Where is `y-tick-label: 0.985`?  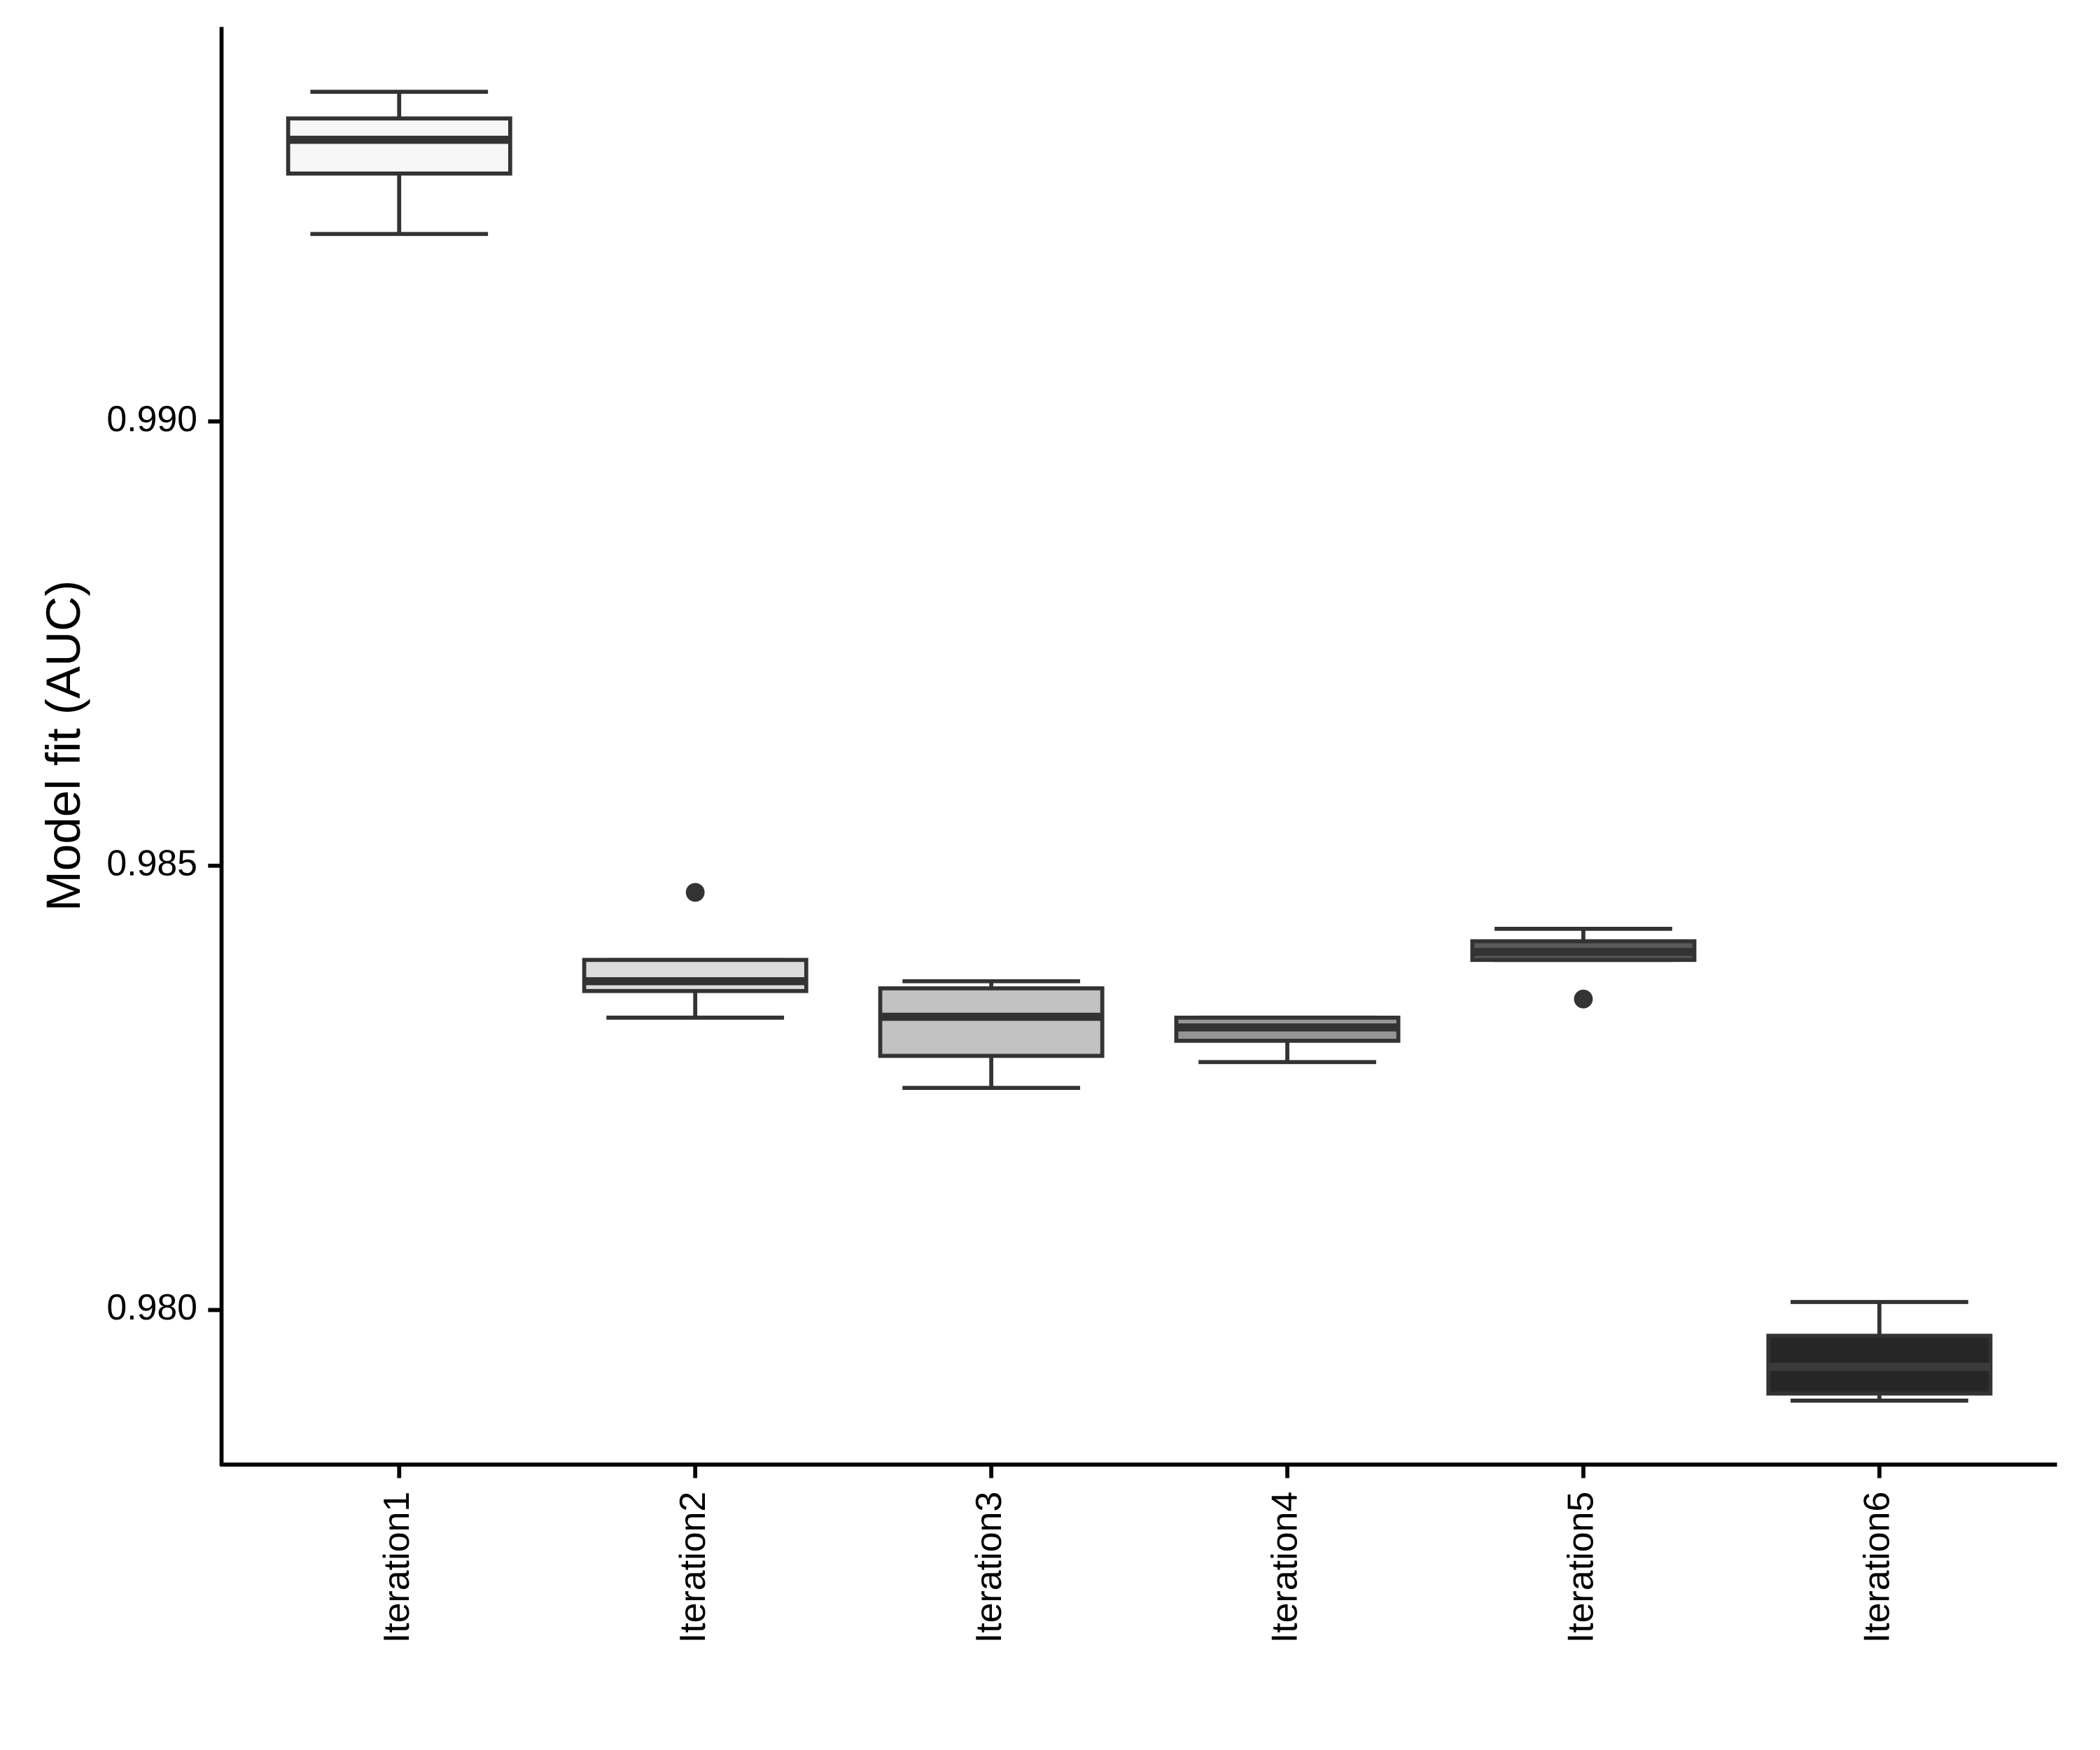 y-tick-label: 0.985 is located at coordinates (151, 862).